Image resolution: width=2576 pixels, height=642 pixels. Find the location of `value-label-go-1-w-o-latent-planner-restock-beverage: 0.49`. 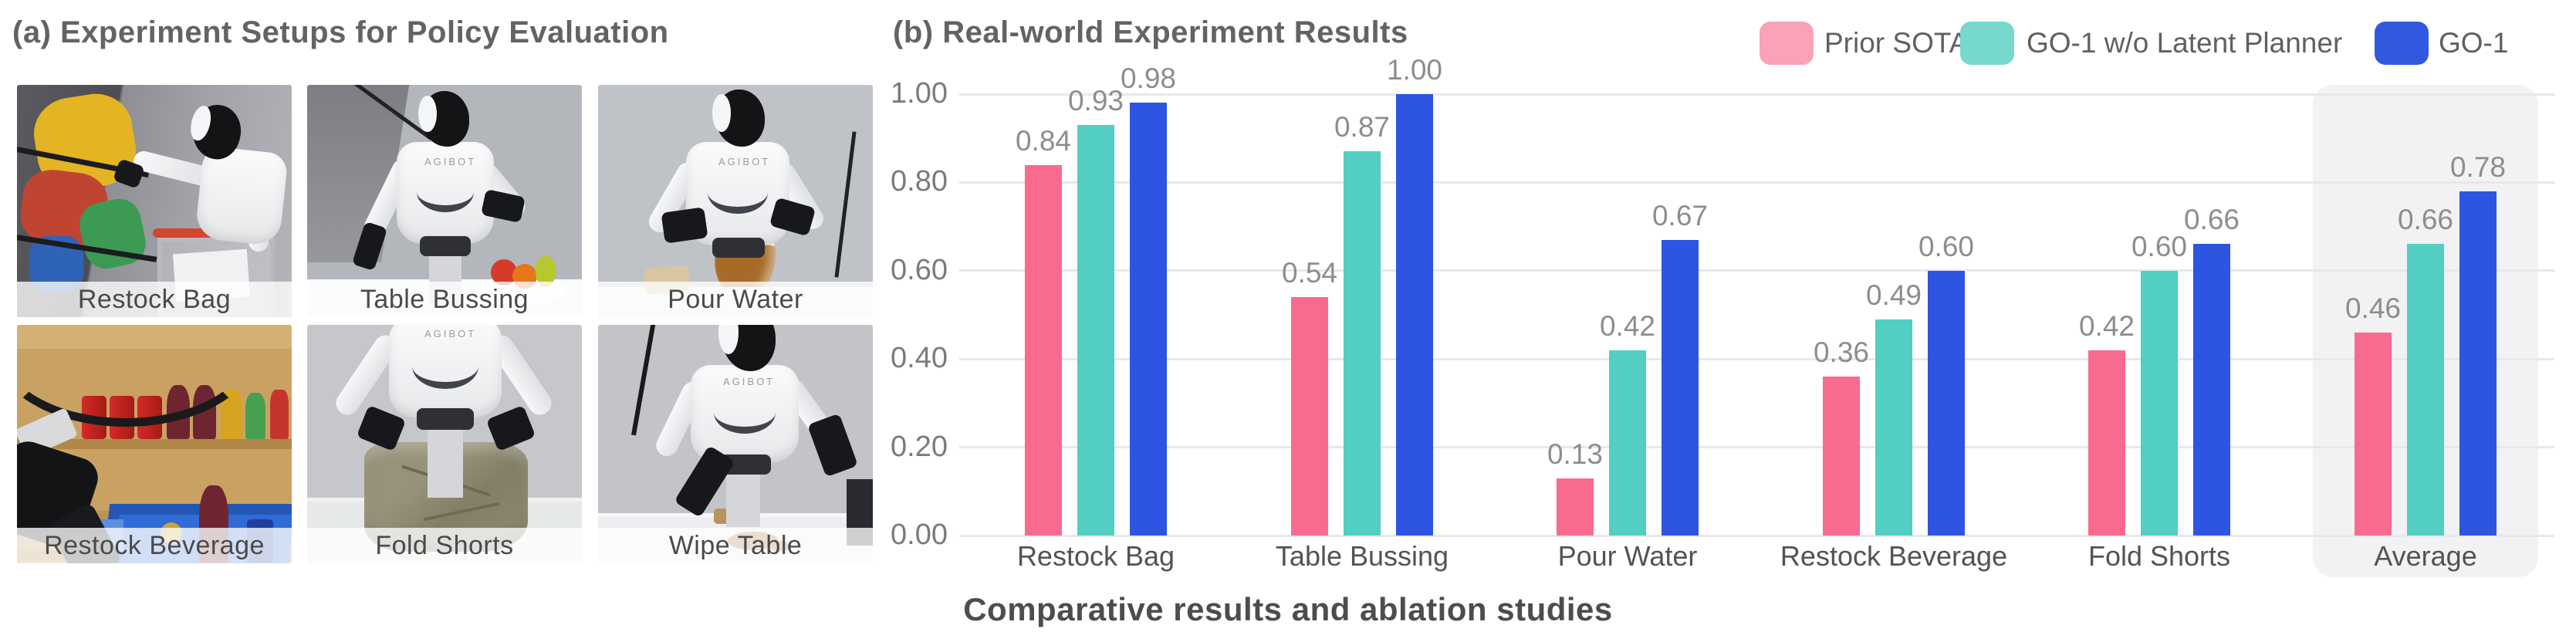

value-label-go-1-w-o-latent-planner-restock-beverage: 0.49 is located at coordinates (1893, 295).